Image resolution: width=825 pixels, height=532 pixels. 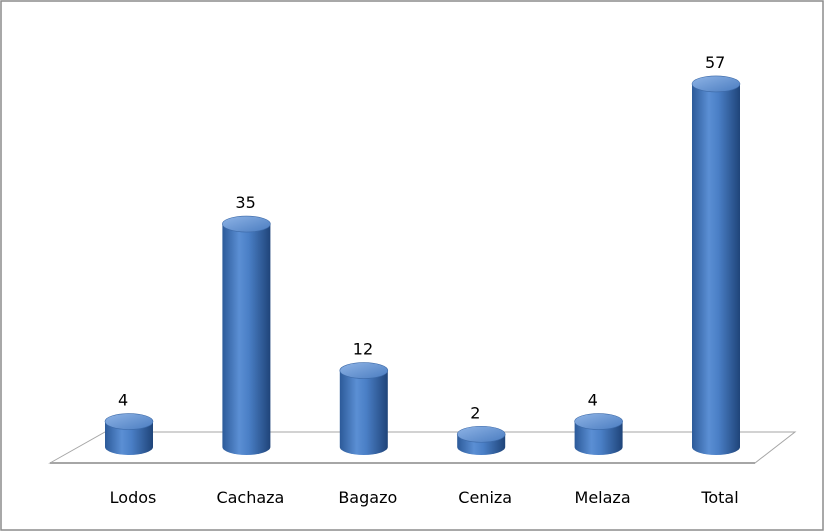 I want to click on floor, so click(x=422, y=447).